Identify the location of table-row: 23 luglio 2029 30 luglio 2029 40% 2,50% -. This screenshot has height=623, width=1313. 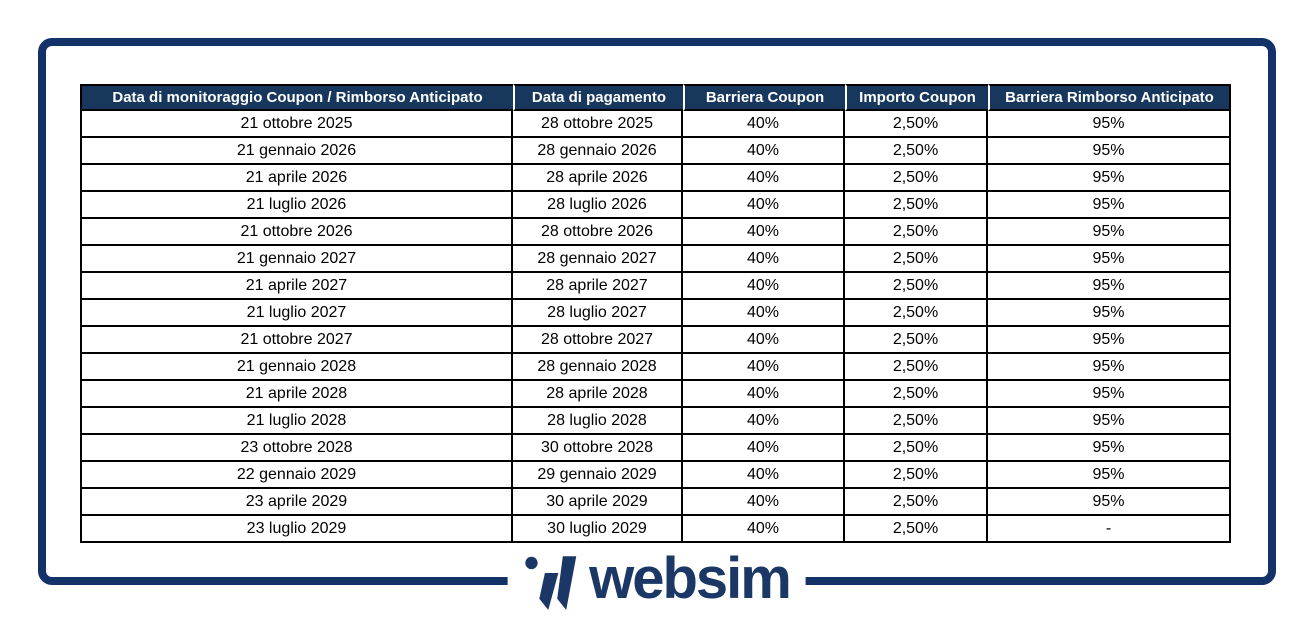
(655, 529).